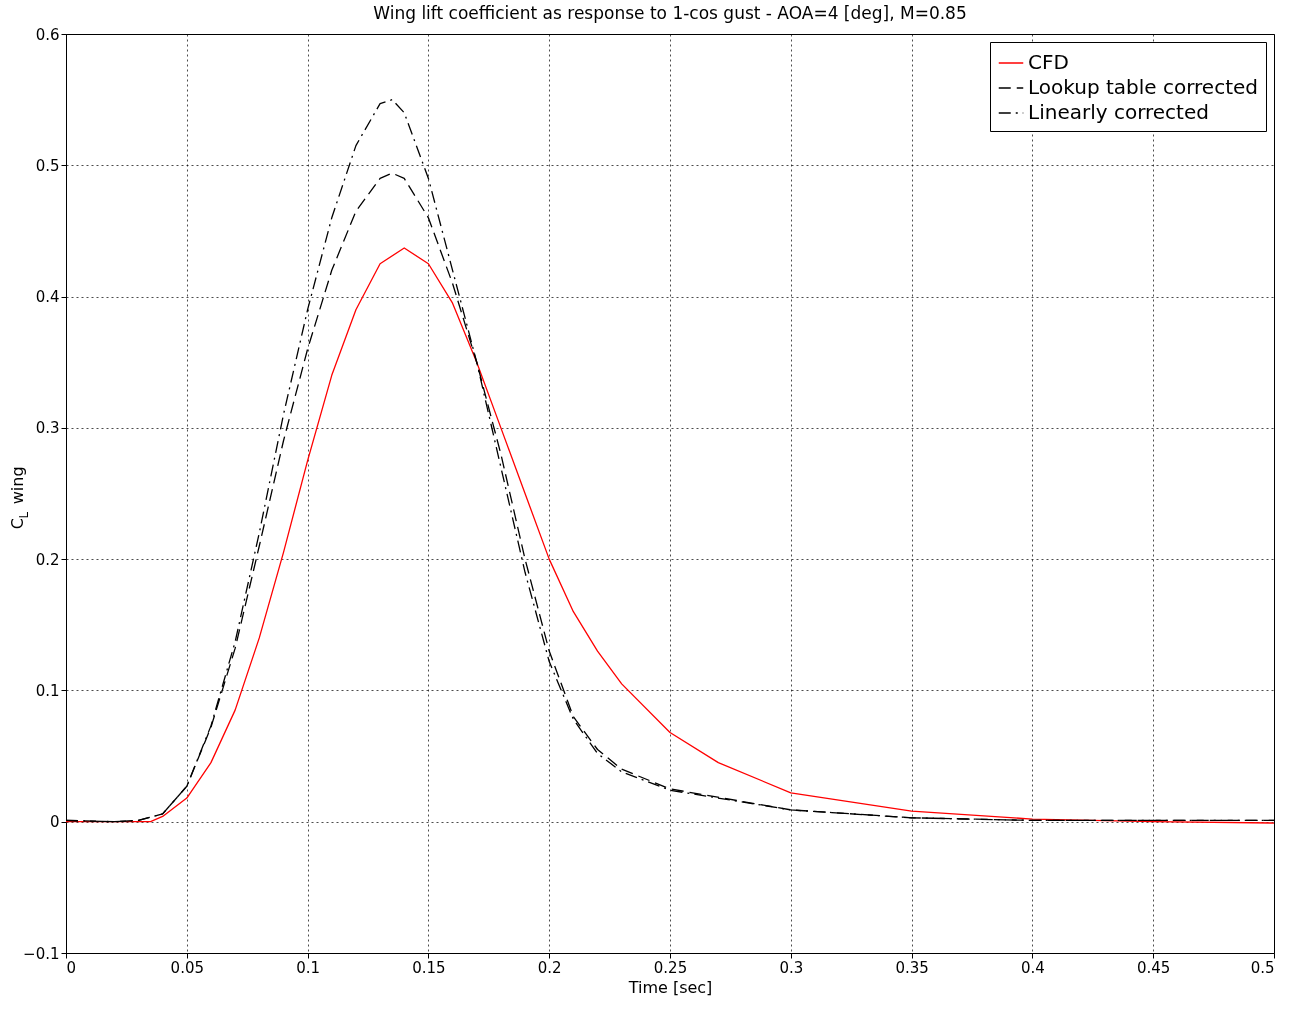  What do you see at coordinates (1118, 112) in the screenshot?
I see `legend-label: Linearly corrected` at bounding box center [1118, 112].